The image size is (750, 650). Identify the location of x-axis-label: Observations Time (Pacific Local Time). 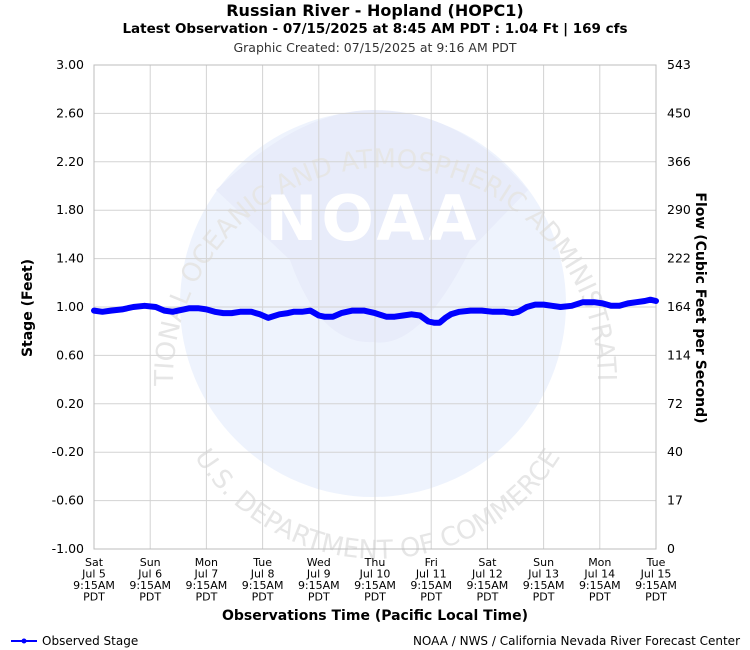
(375, 616).